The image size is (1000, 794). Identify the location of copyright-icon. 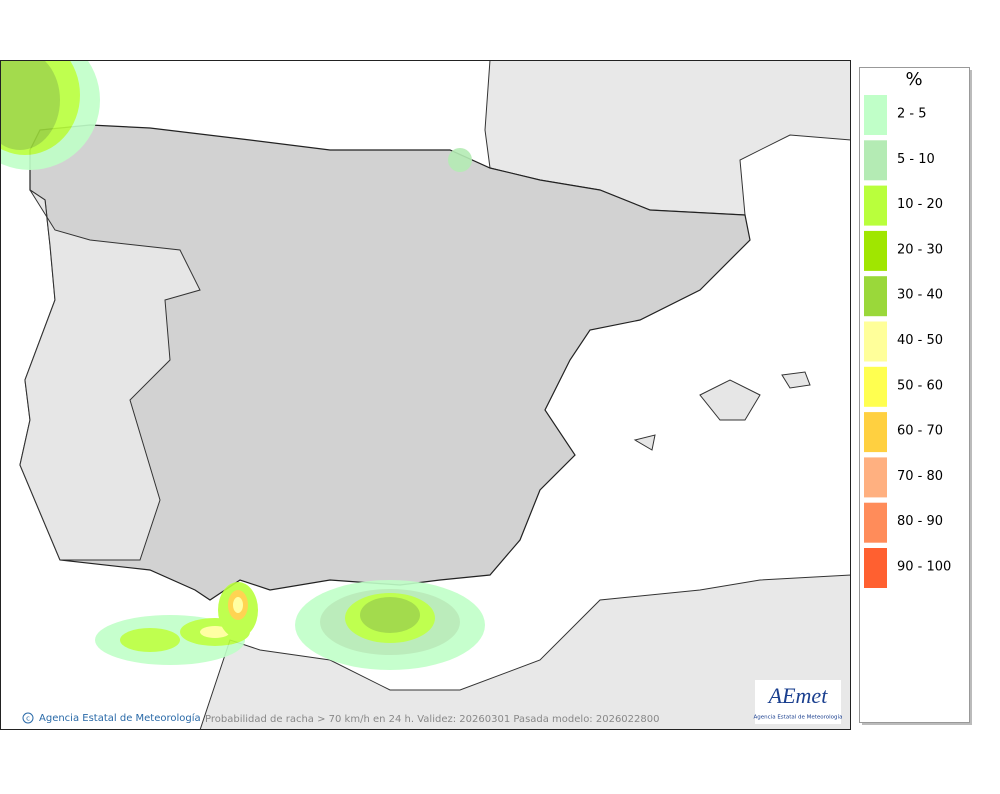
(28, 718).